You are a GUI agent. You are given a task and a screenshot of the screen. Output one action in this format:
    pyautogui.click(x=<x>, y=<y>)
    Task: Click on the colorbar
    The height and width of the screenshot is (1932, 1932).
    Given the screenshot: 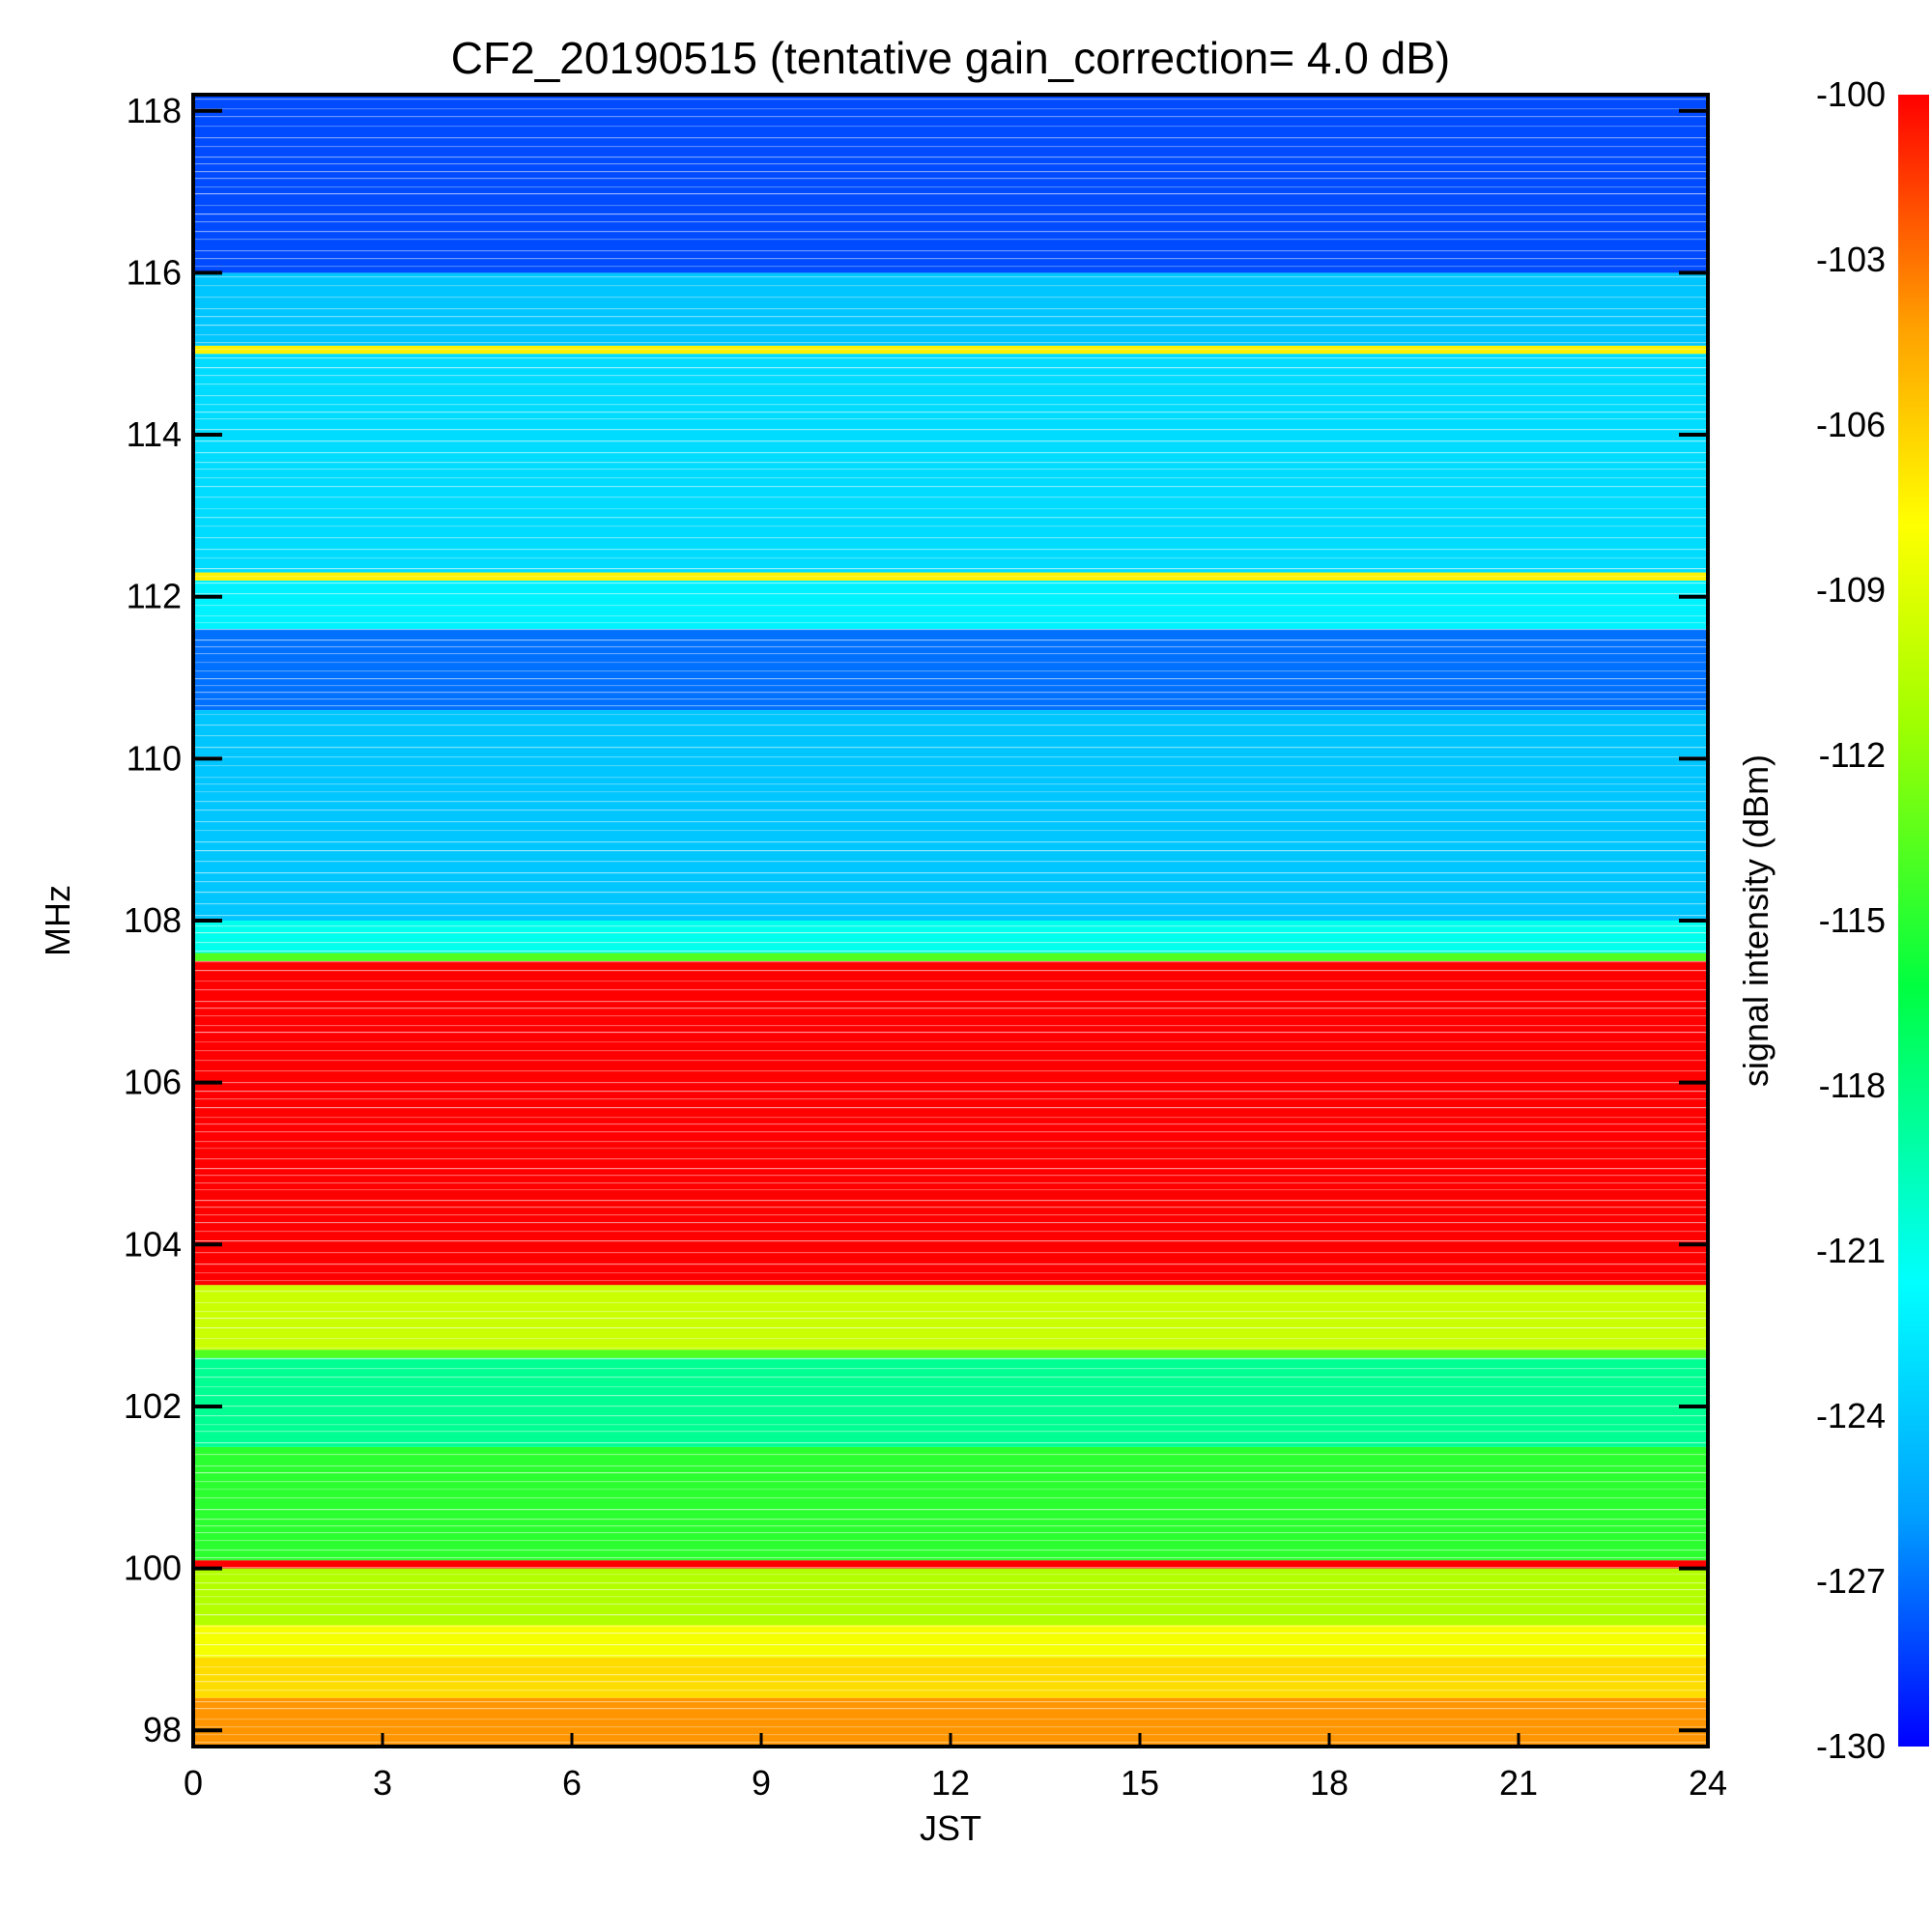 What is the action you would take?
    pyautogui.click(x=1913, y=921)
    